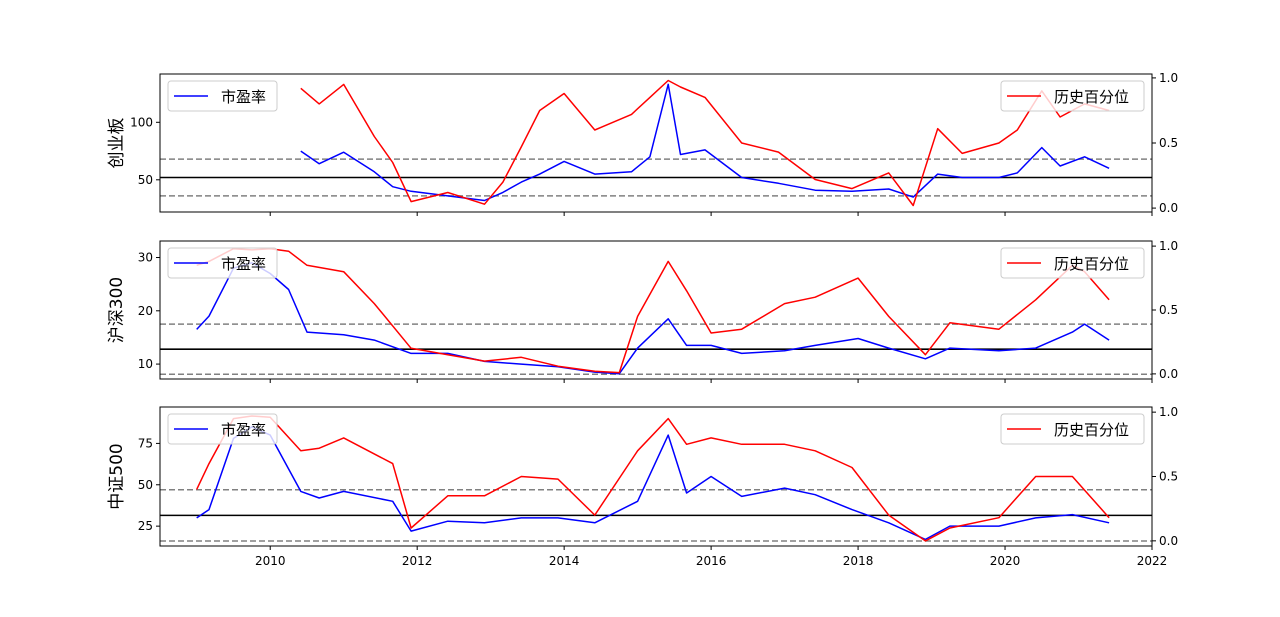  Describe the element at coordinates (711, 561) in the screenshot. I see `x-tick-label: 2016` at that location.